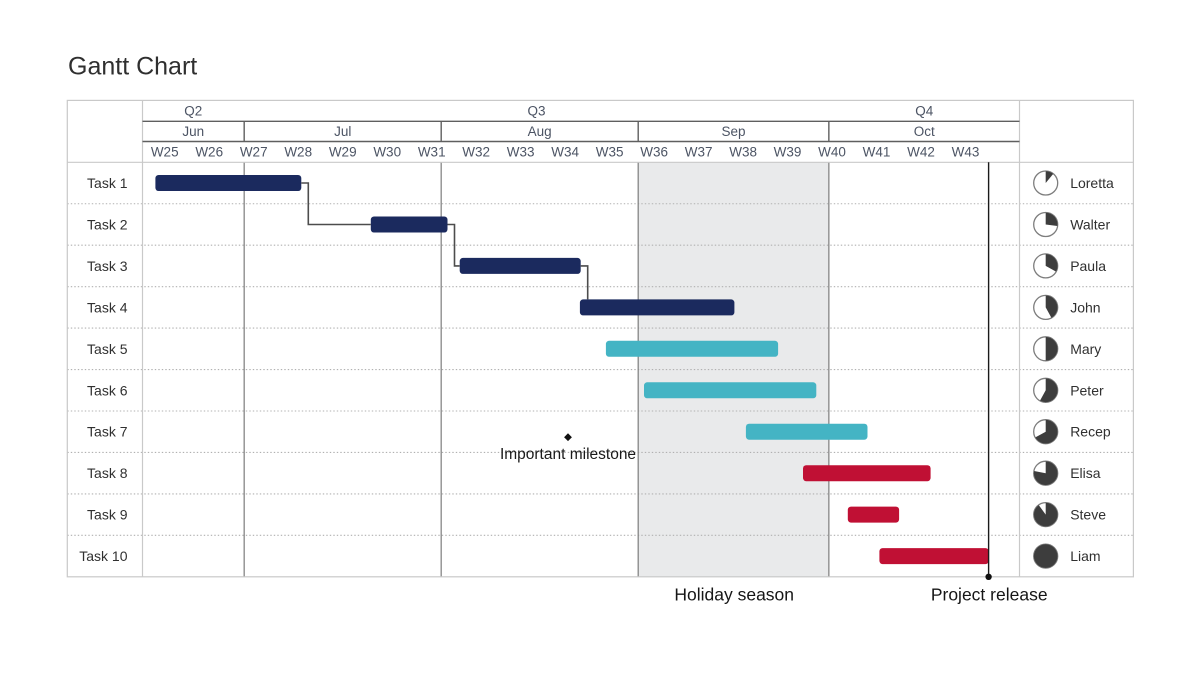 The width and height of the screenshot is (1200, 675). I want to click on svg-text: Task 5, so click(107, 349).